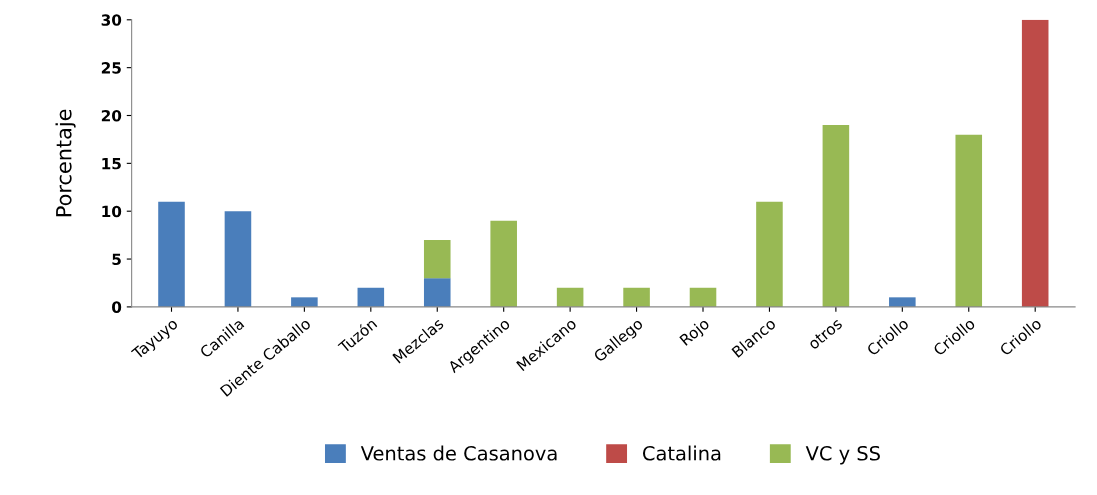 The height and width of the screenshot is (495, 1097). What do you see at coordinates (116, 259) in the screenshot?
I see `y-tick-label: 5` at bounding box center [116, 259].